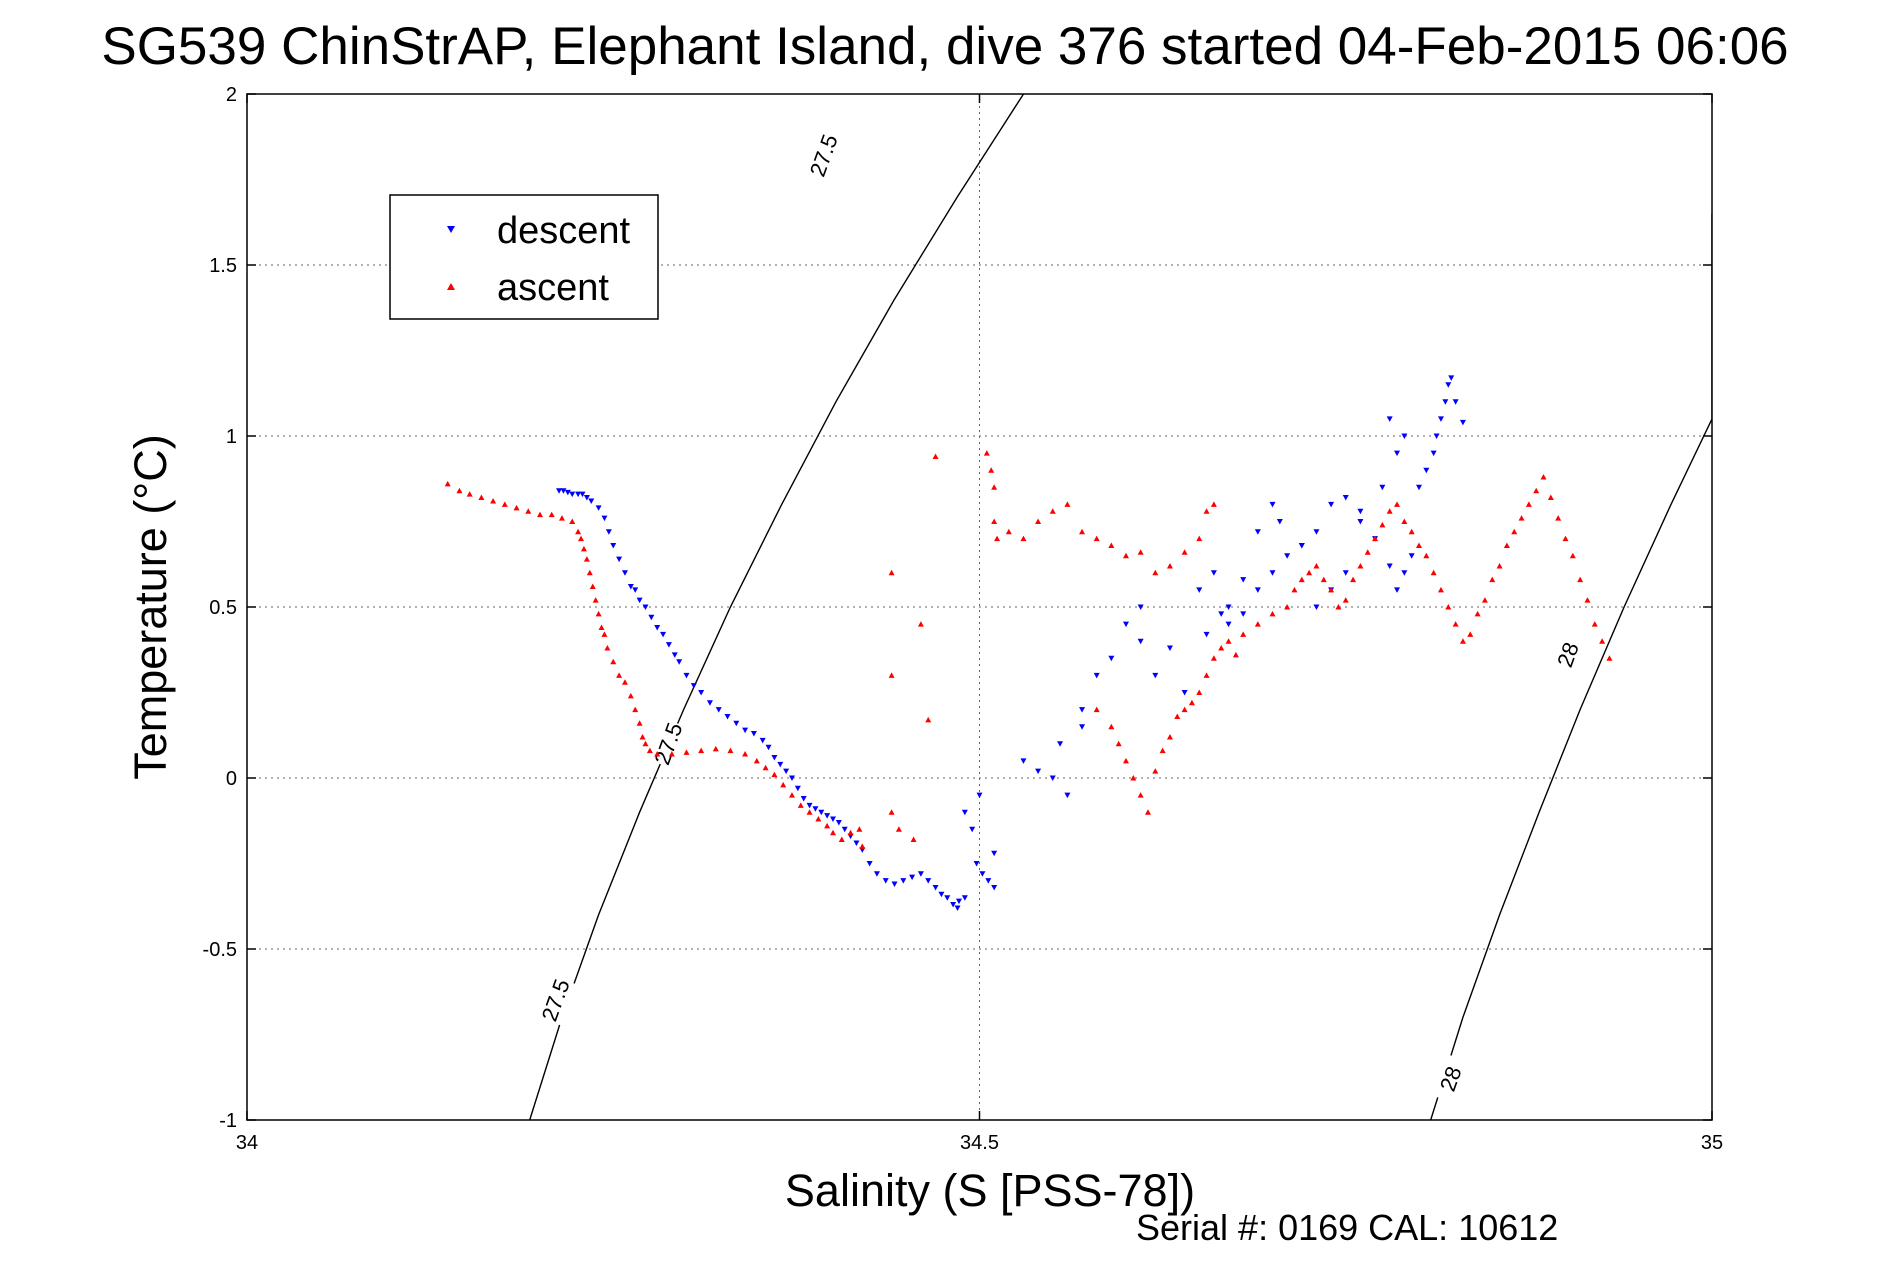  I want to click on y-tick-label: 1, so click(231, 437).